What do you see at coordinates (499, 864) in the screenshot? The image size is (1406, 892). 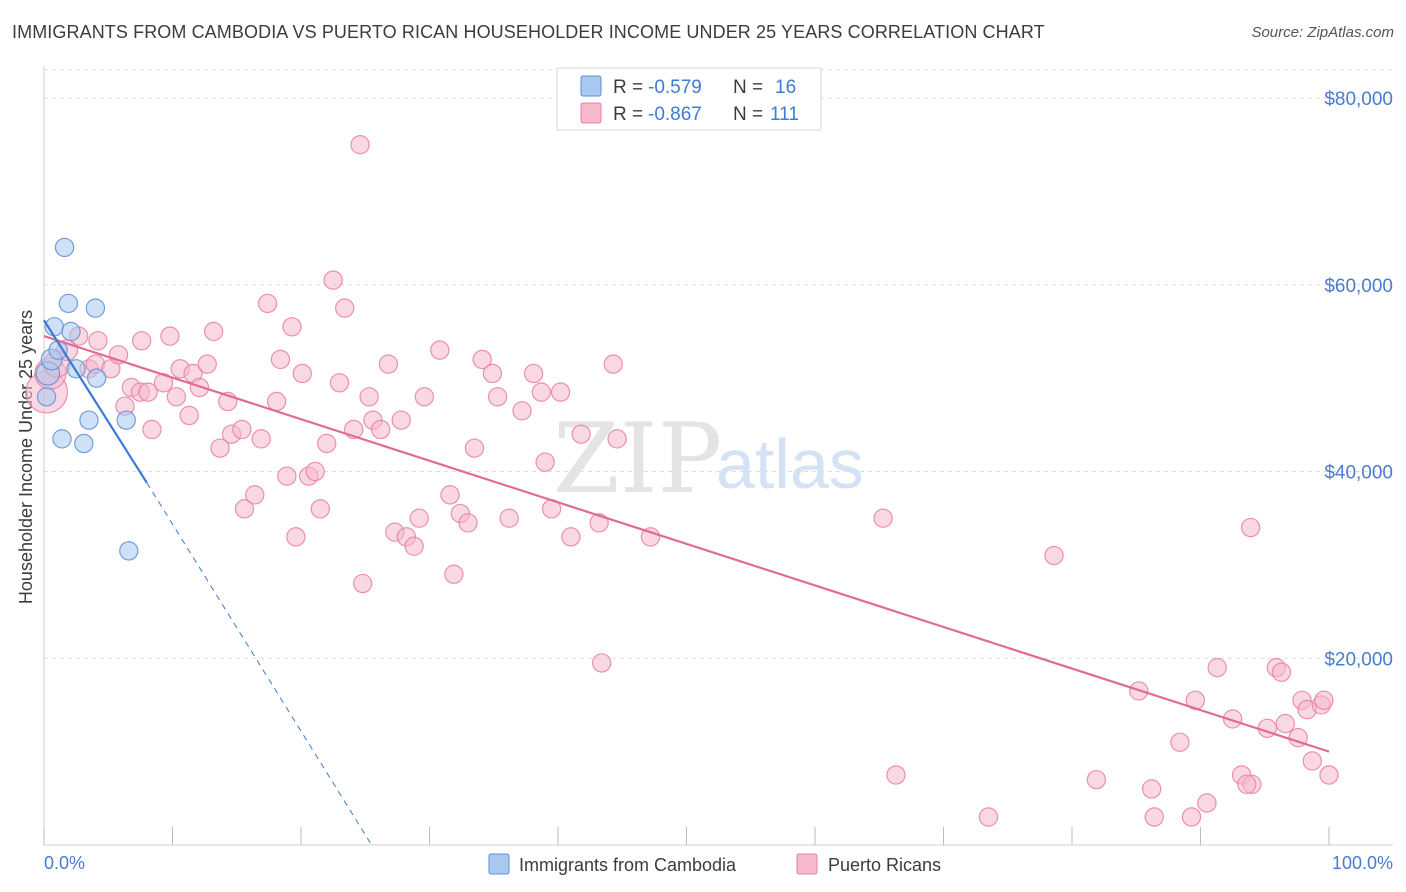 I see `bottom-legend-swatch-cambodia` at bounding box center [499, 864].